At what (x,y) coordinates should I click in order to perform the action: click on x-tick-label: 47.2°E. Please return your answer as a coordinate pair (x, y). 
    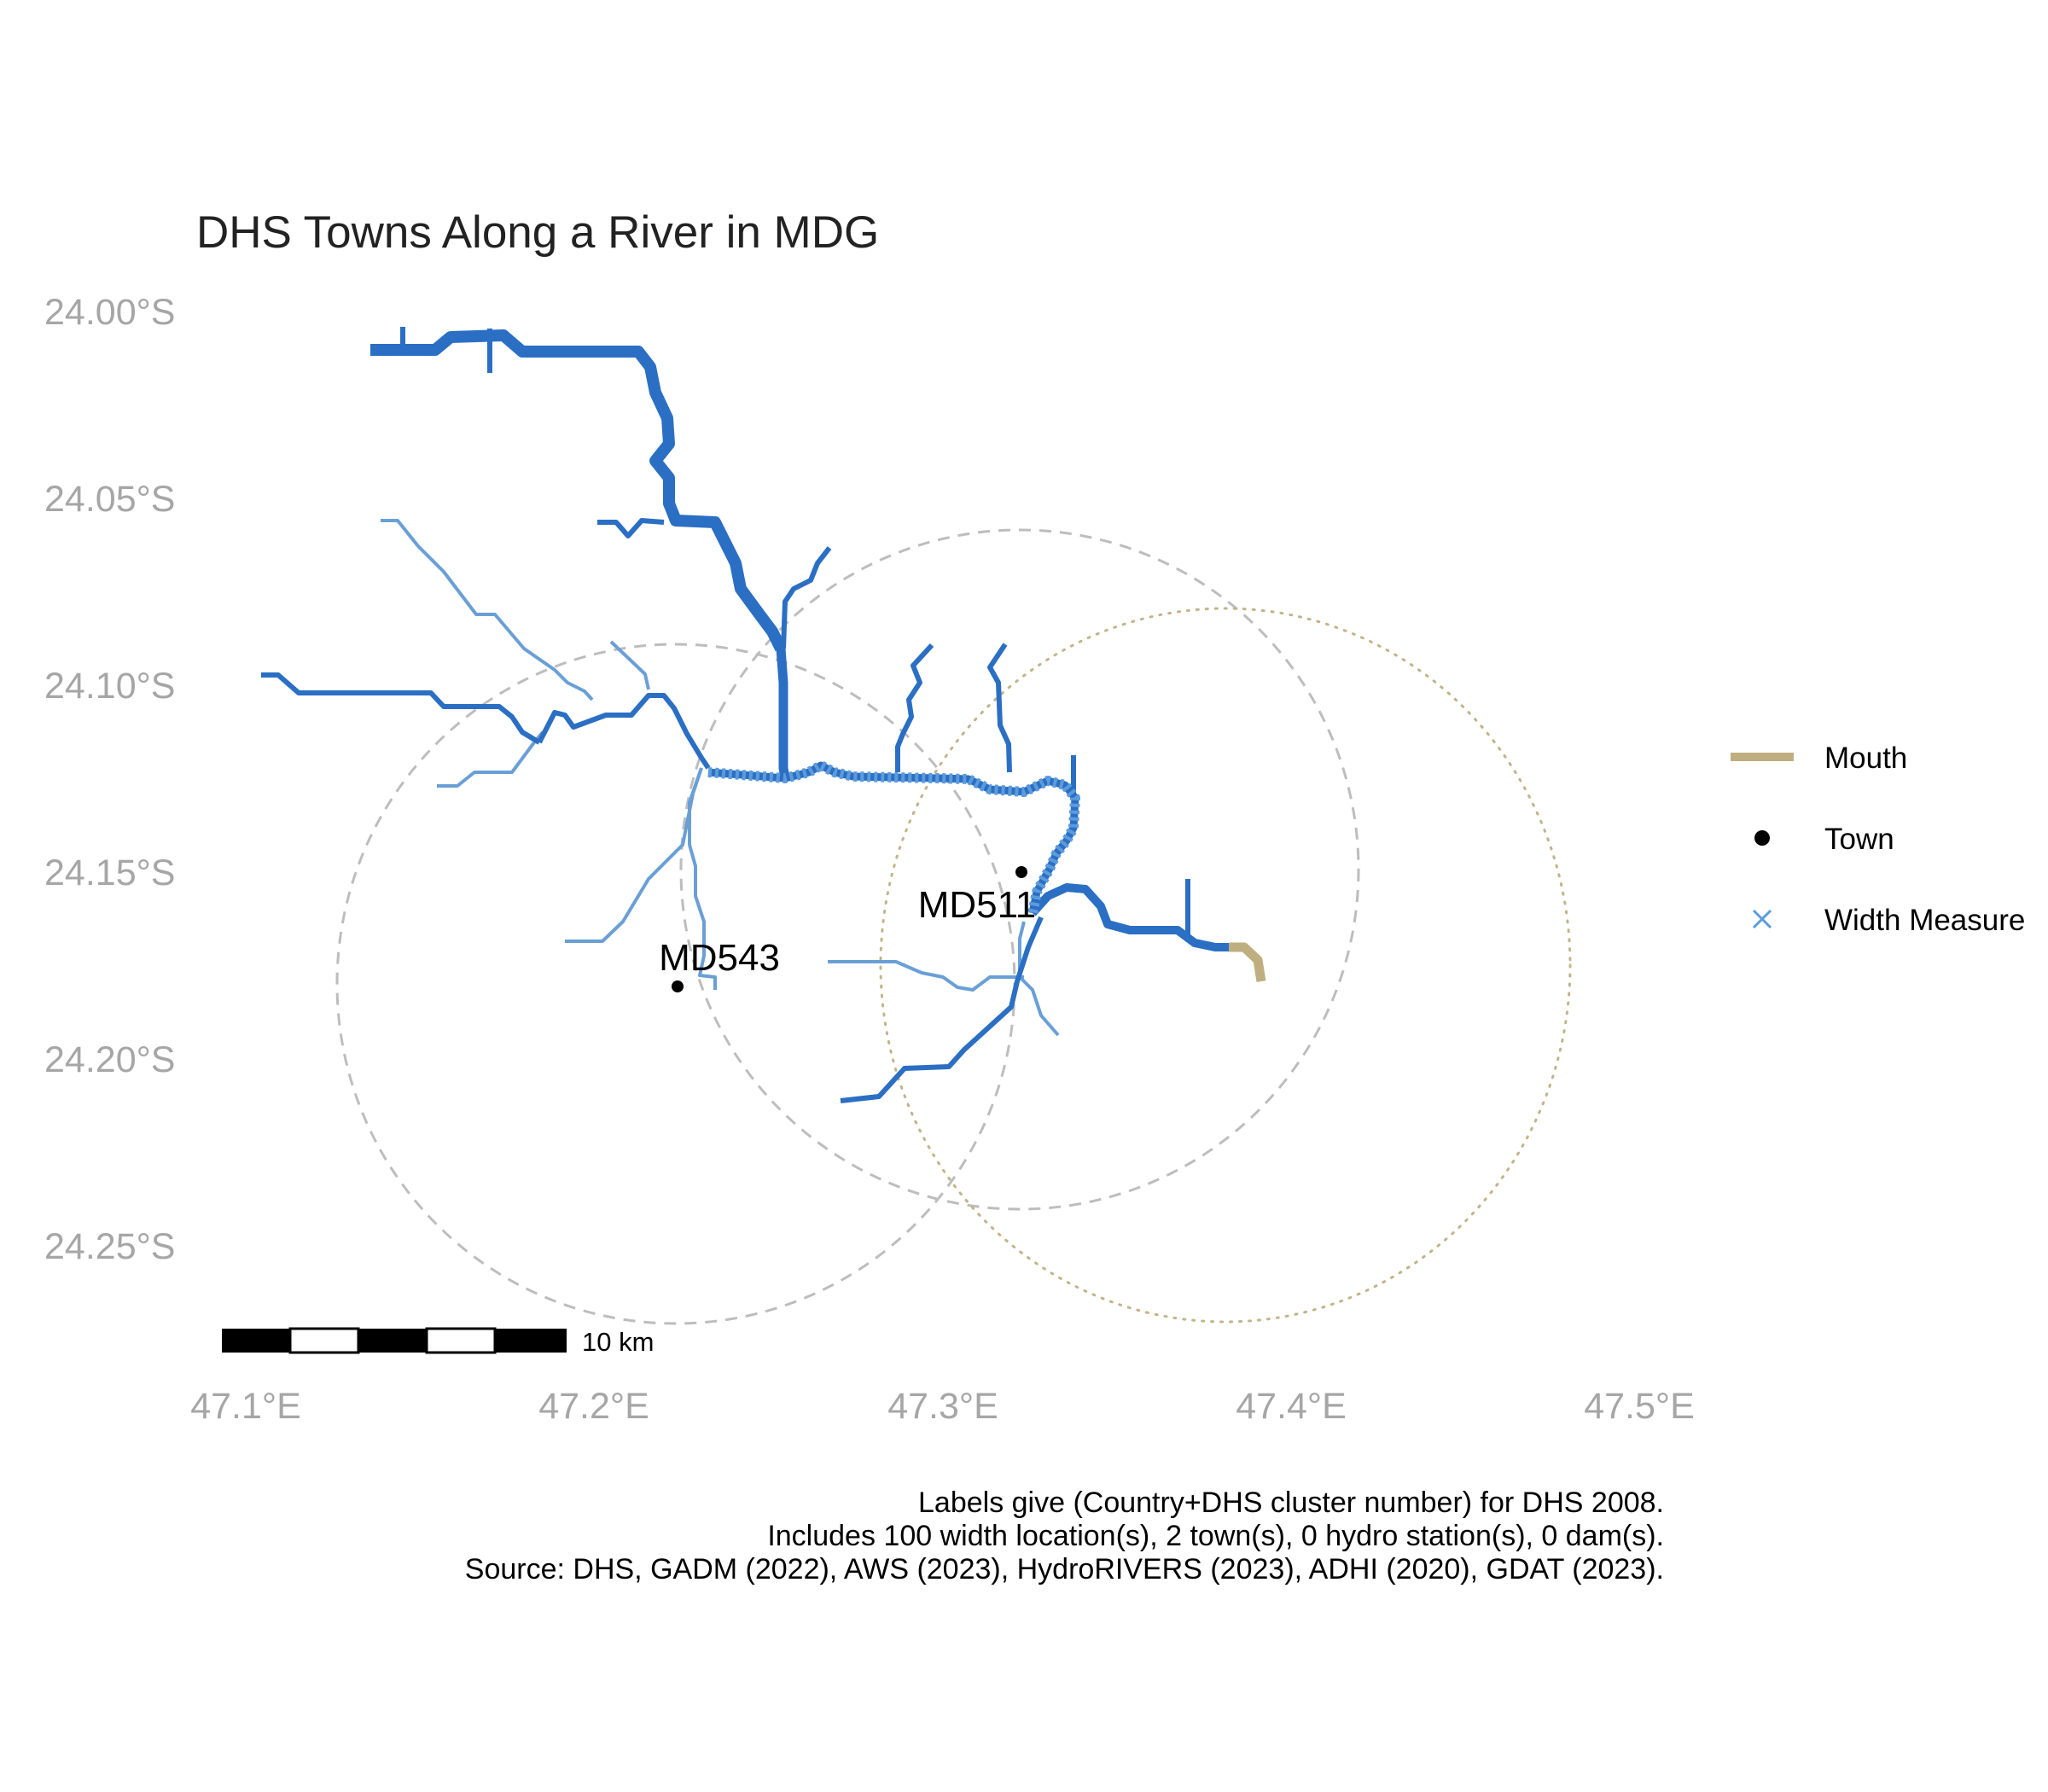
    Looking at the image, I should click on (593, 1406).